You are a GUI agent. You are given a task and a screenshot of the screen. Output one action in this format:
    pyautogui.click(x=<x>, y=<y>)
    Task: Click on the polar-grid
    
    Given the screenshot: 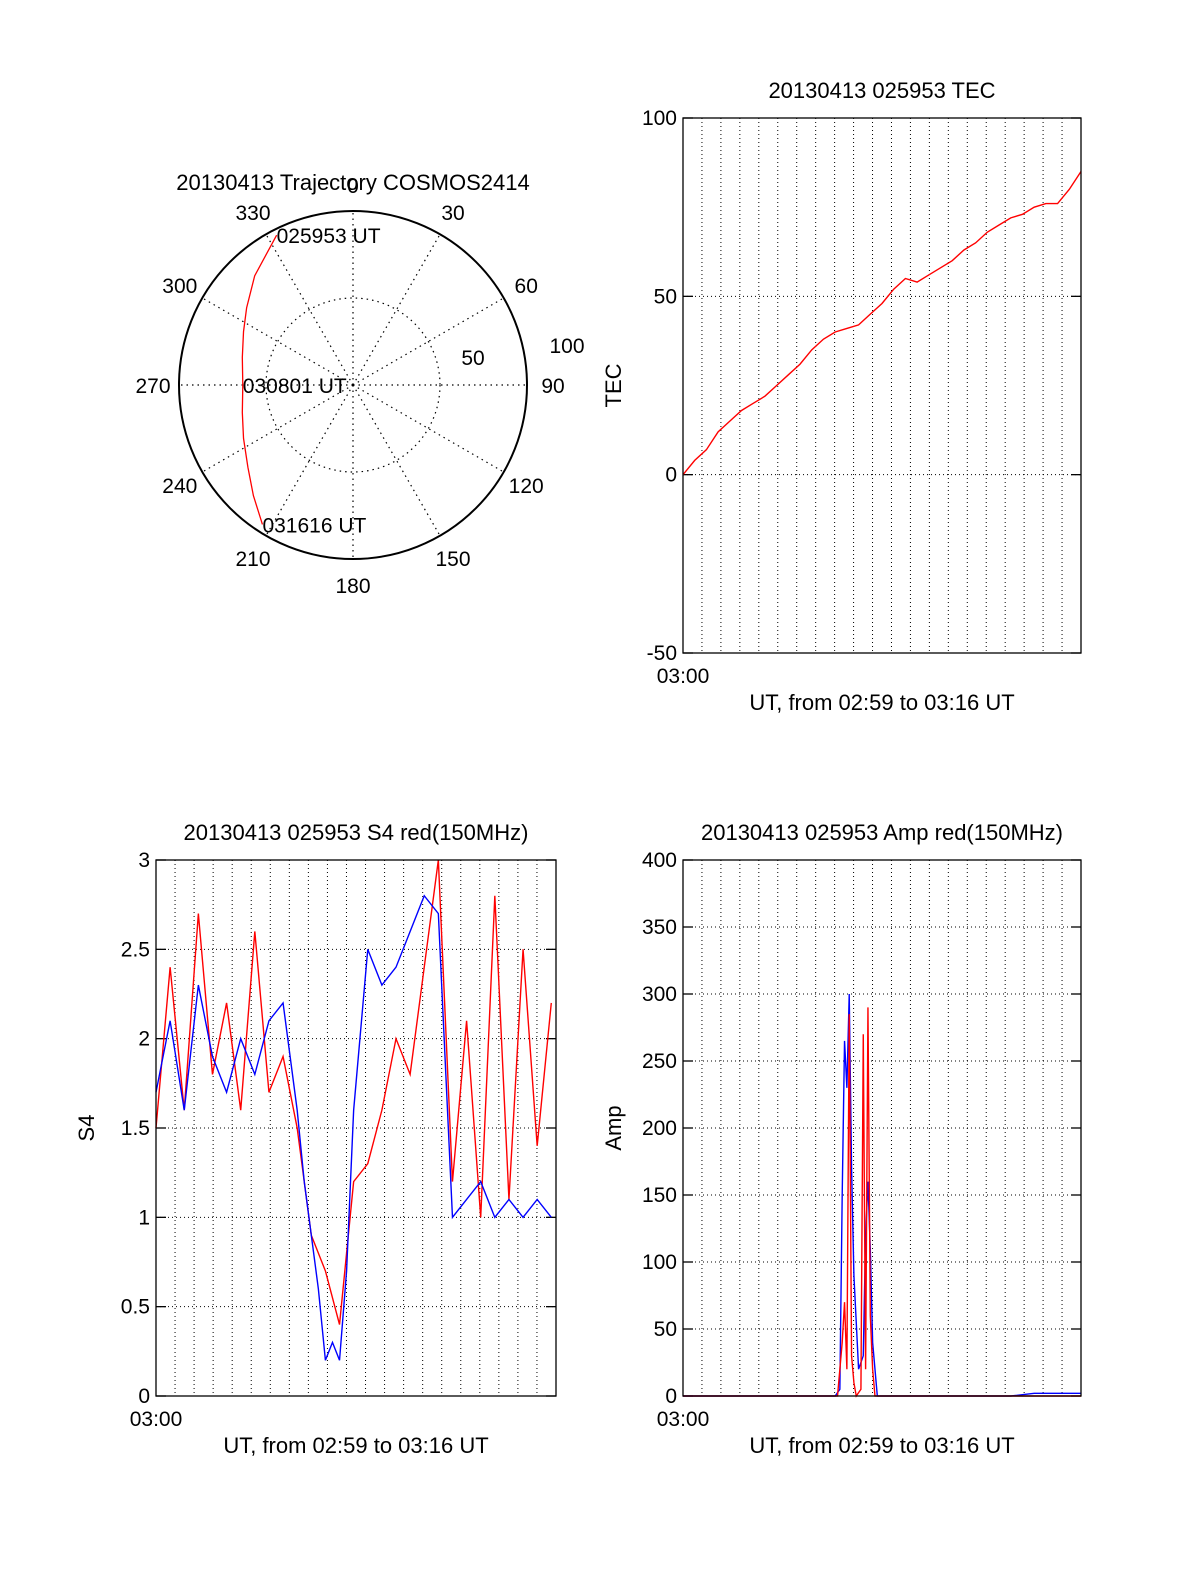 What is the action you would take?
    pyautogui.click(x=353, y=385)
    